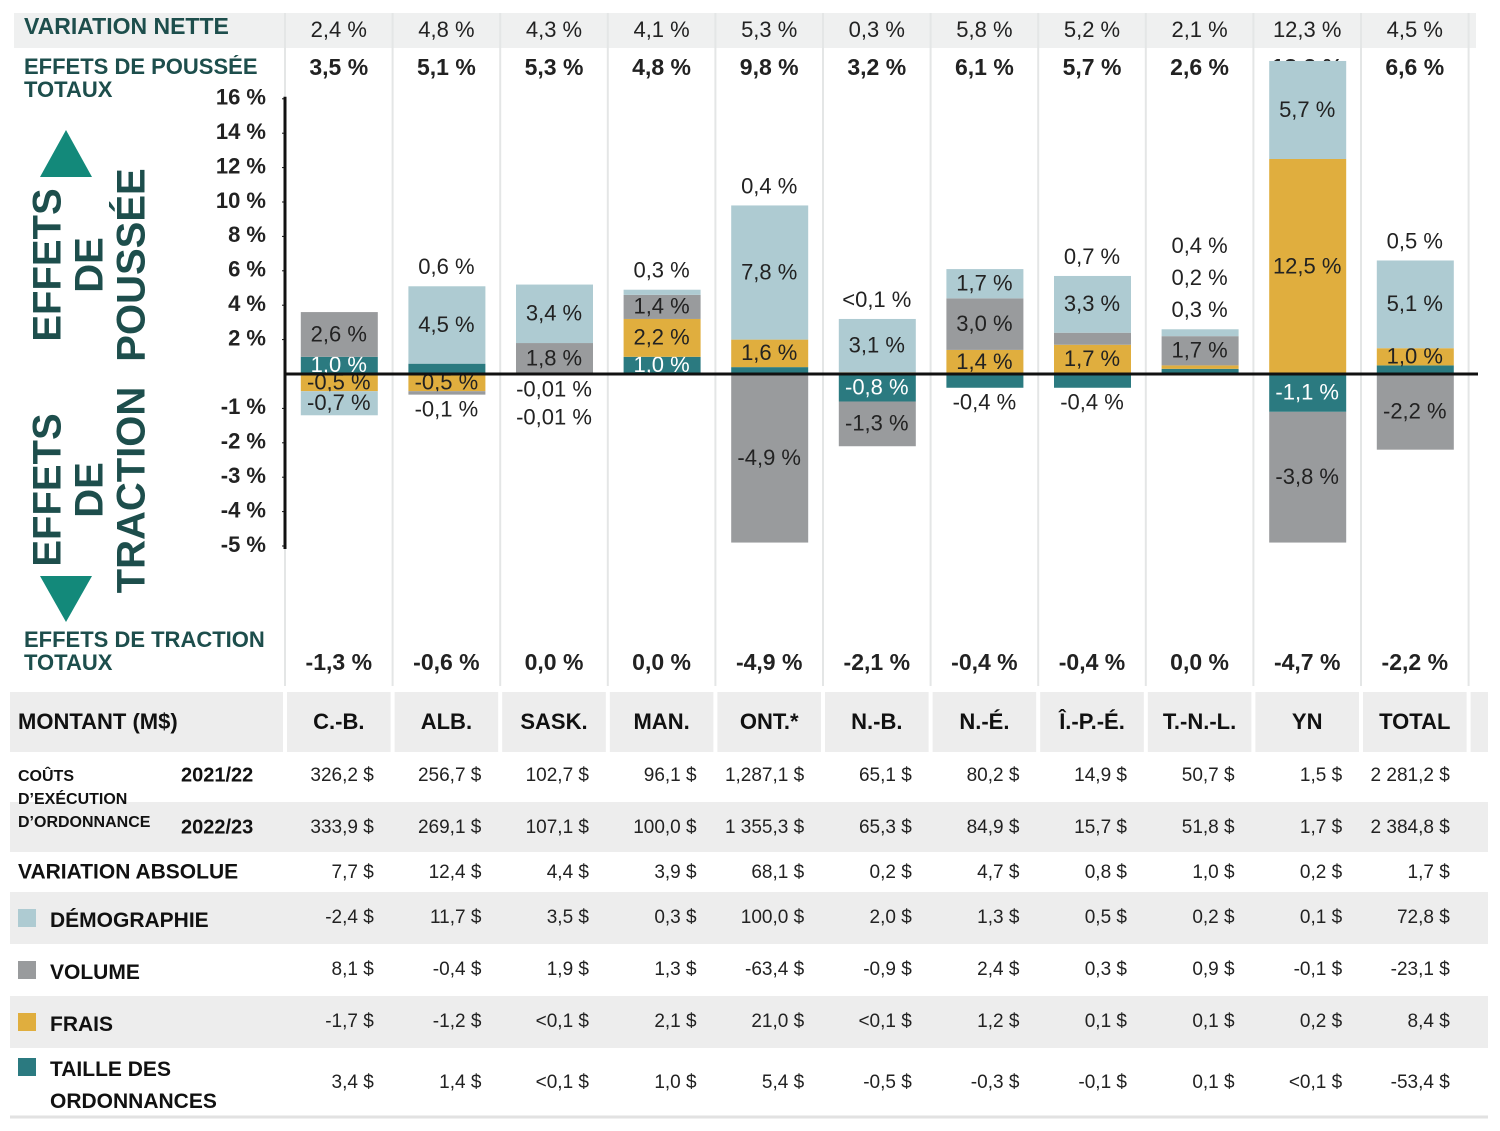 Image resolution: width=1500 pixels, height=1131 pixels. Describe the element at coordinates (661, 270) in the screenshot. I see `data-label: 0,3 %` at that location.